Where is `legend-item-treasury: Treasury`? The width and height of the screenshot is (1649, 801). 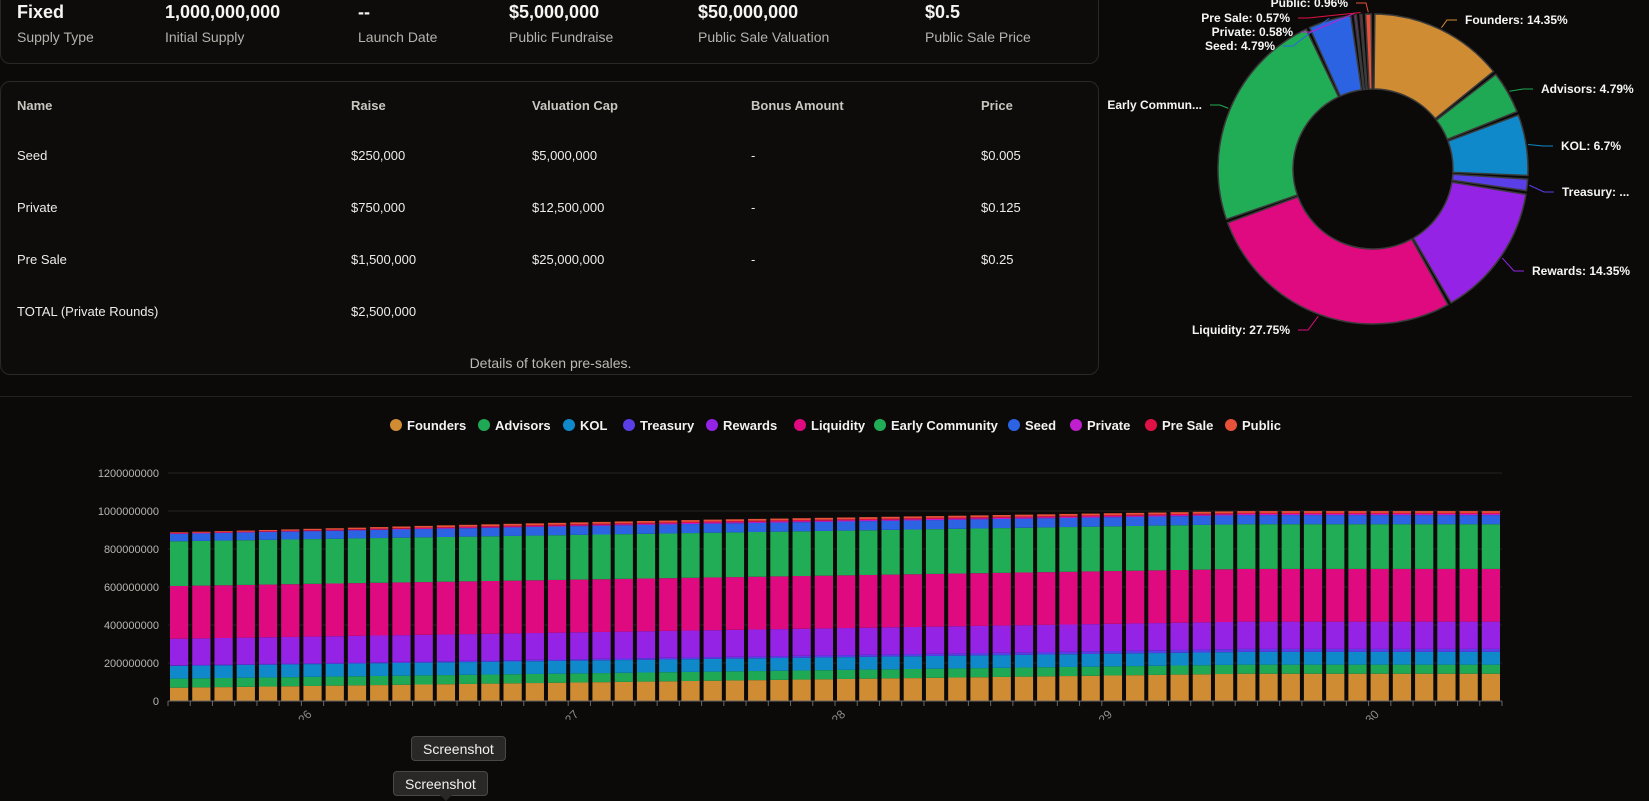
legend-item-treasury: Treasury is located at coordinates (659, 425).